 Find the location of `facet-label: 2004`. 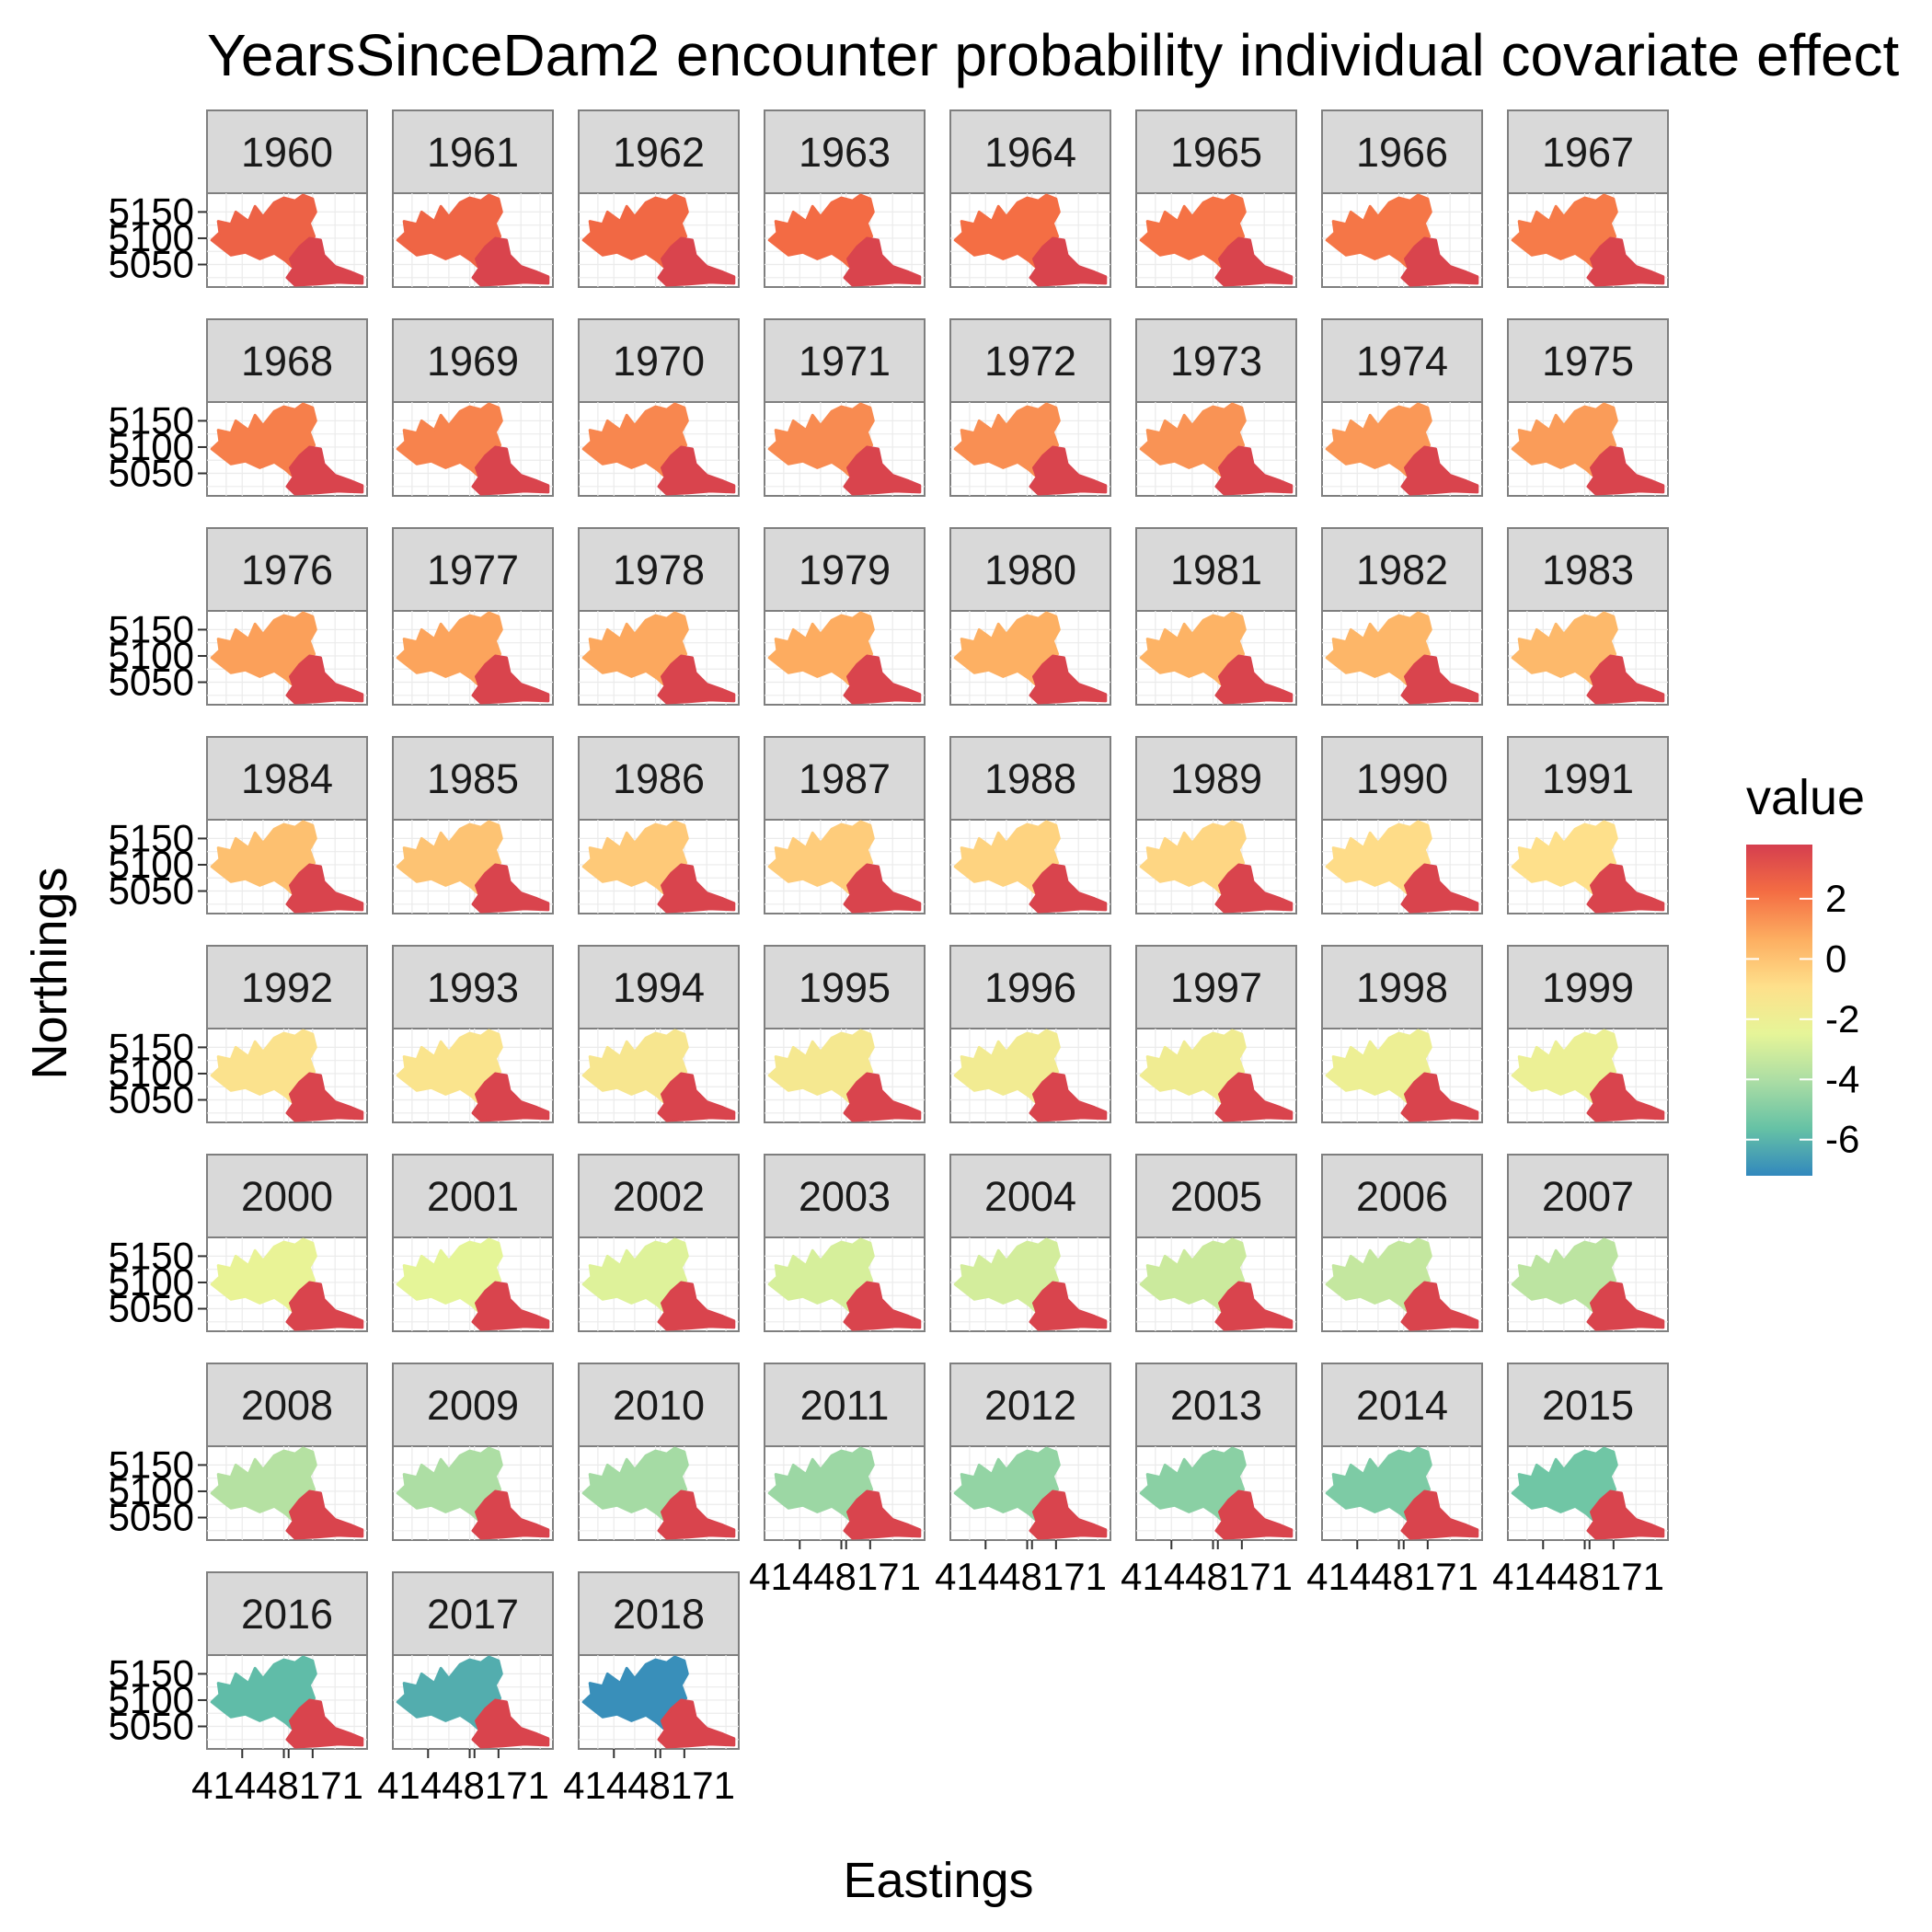

facet-label: 2004 is located at coordinates (1030, 1196).